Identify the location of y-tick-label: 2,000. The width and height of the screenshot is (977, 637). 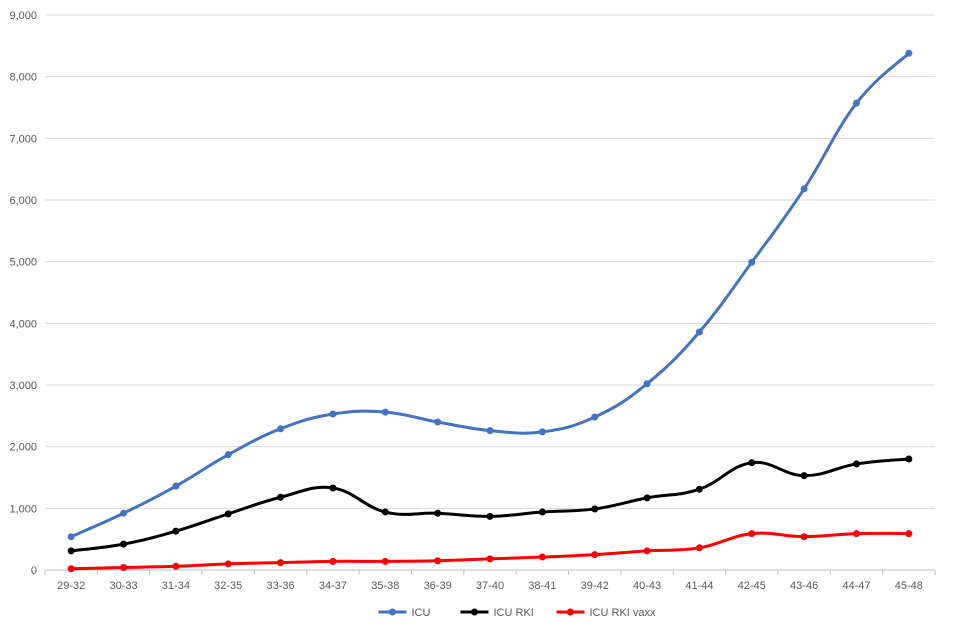
(23, 448).